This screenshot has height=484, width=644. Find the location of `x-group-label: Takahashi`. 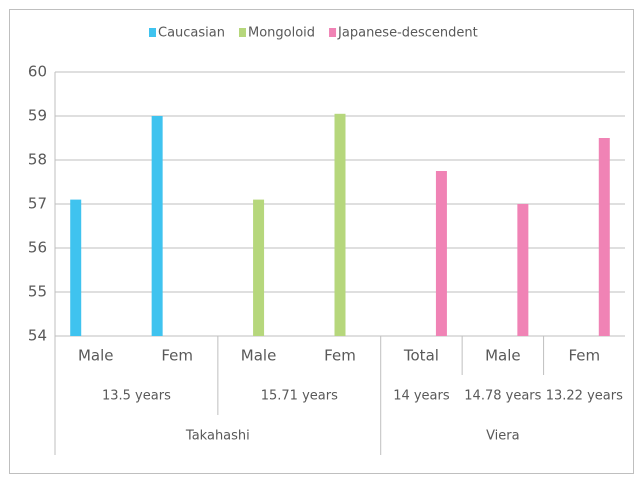

x-group-label: Takahashi is located at coordinates (217, 436).